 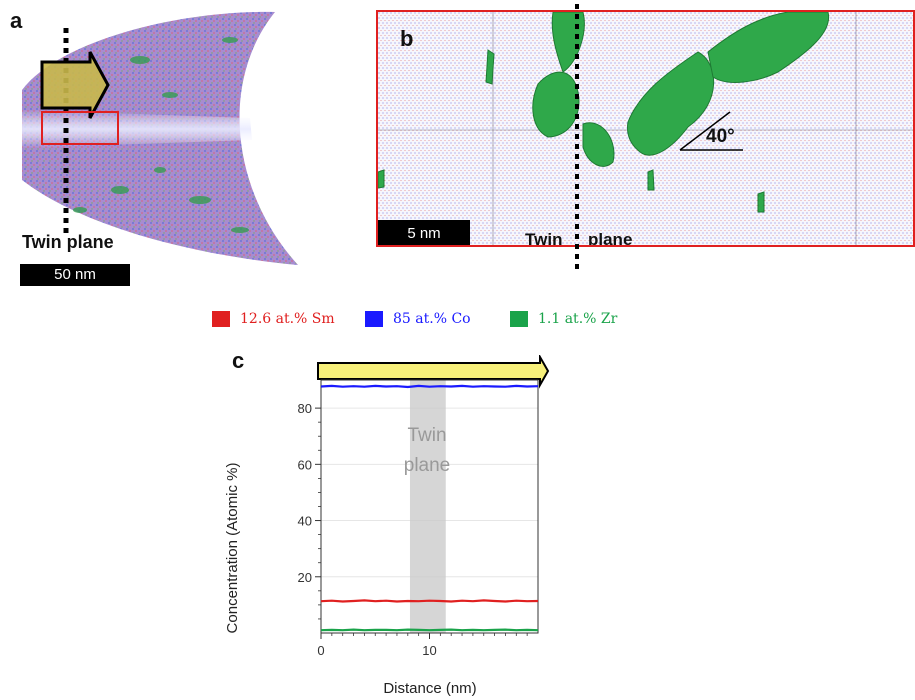 What do you see at coordinates (221, 319) in the screenshot?
I see `legend-sm-swatch` at bounding box center [221, 319].